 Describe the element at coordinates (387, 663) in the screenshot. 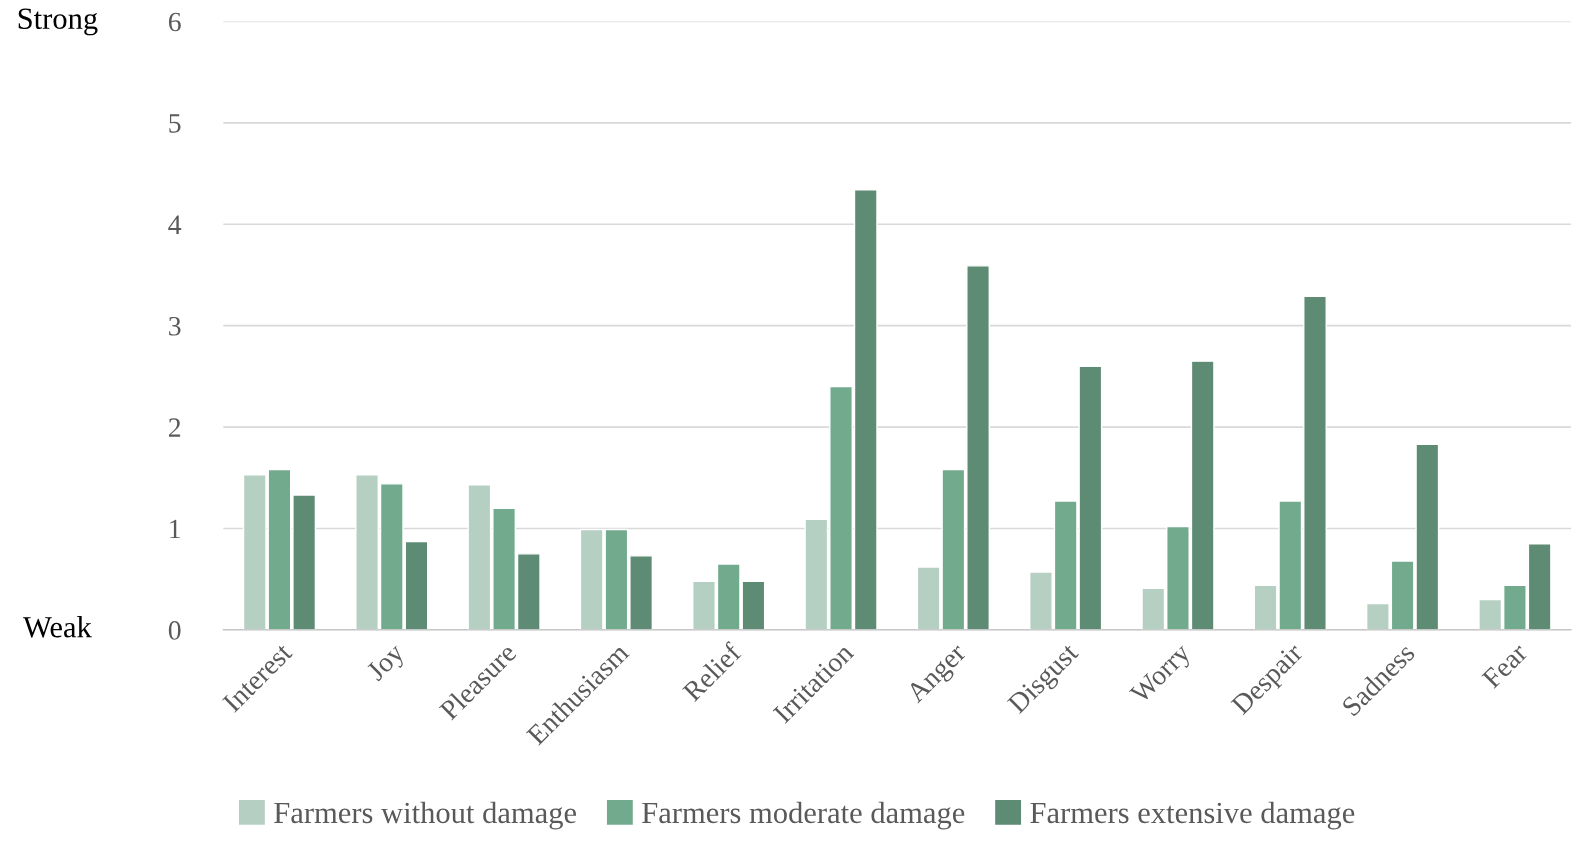

I see `x-tick-label: Joy` at that location.